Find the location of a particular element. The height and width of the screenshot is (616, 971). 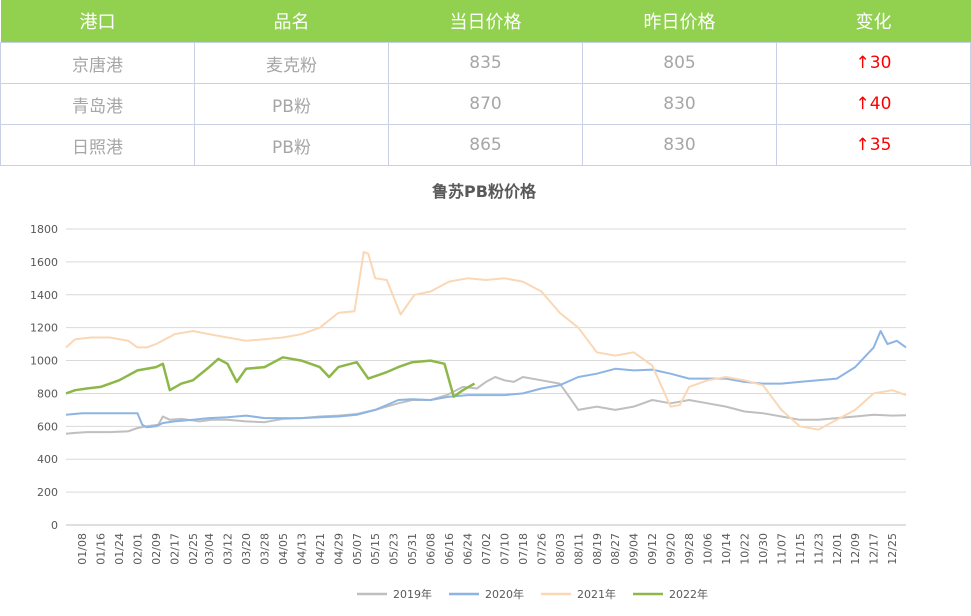

x-tick-label: 09/28 is located at coordinates (689, 549).